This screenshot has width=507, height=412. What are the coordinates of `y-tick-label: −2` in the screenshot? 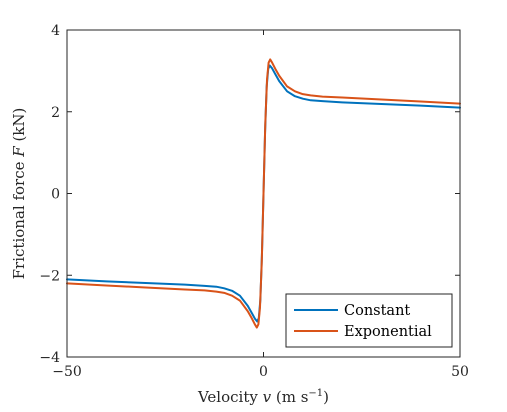 It's located at (49, 276).